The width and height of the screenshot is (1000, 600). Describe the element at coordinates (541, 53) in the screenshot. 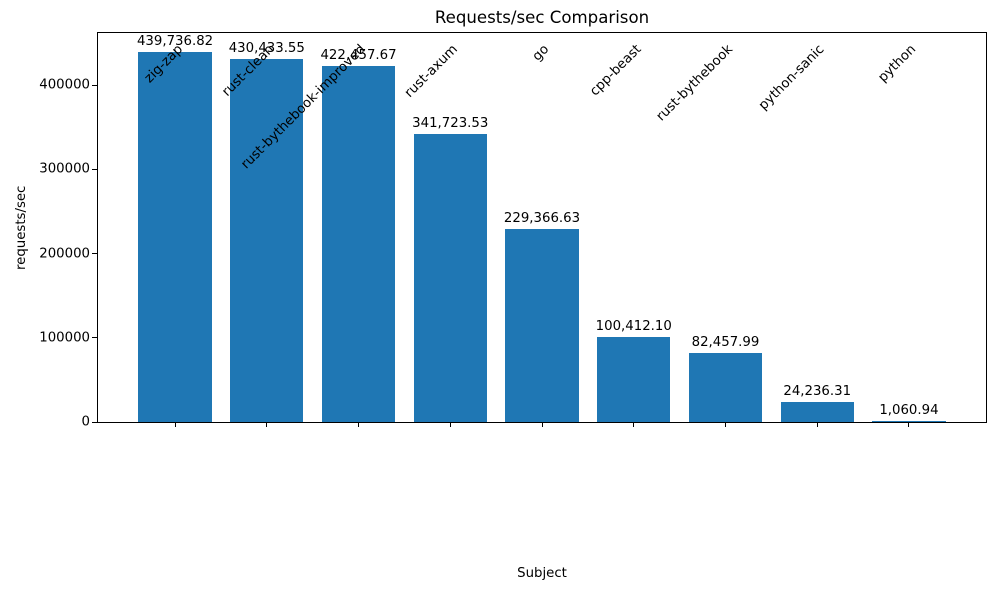

I see `x-tick-label: go` at that location.